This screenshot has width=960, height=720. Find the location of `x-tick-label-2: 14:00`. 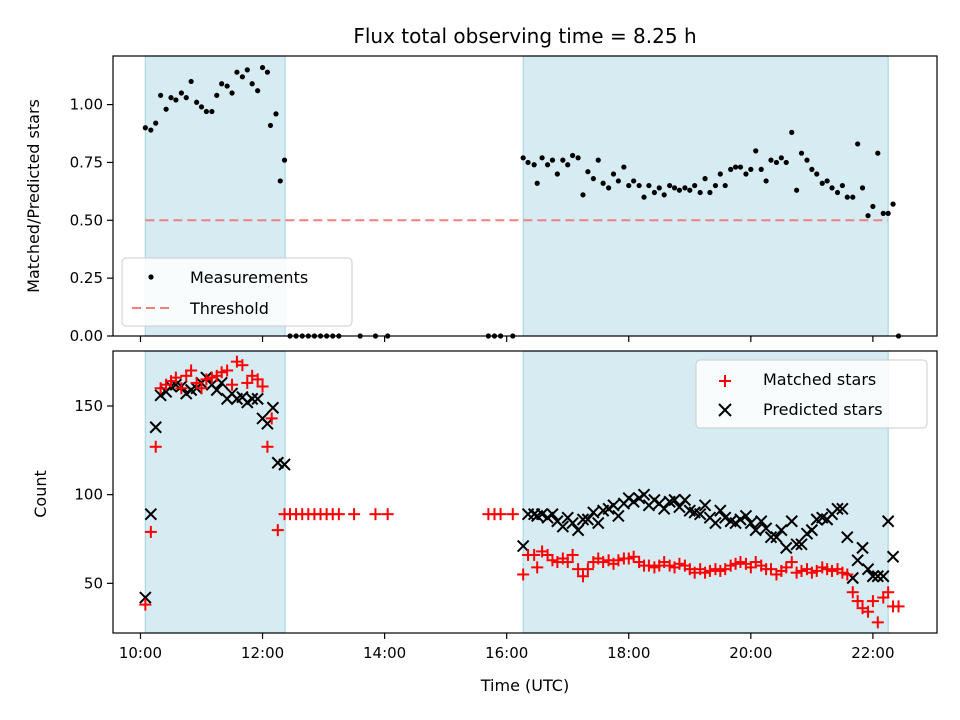

x-tick-label-2: 14:00 is located at coordinates (384, 653).